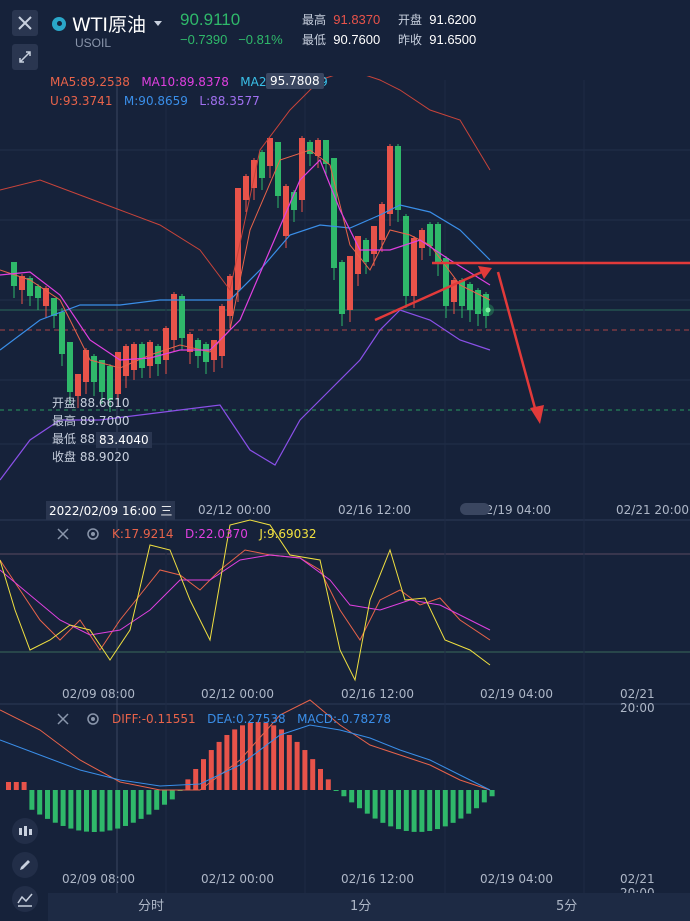 The image size is (690, 921). Describe the element at coordinates (25, 865) in the screenshot. I see `draw-button` at that location.